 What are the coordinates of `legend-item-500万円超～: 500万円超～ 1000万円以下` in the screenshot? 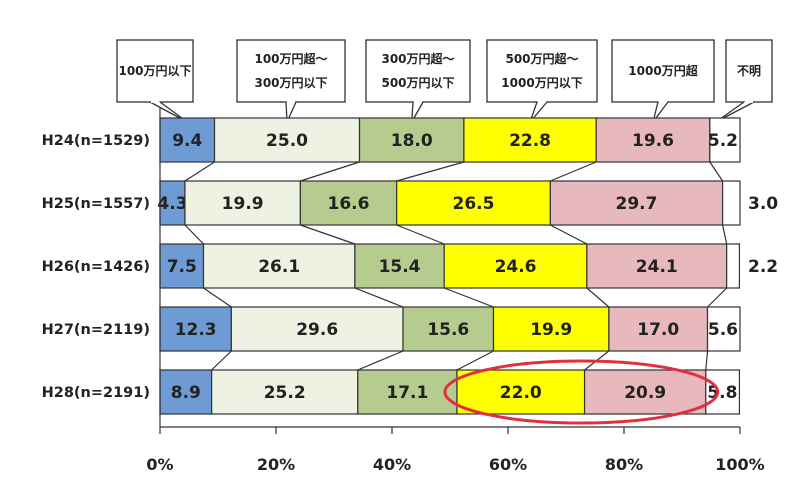 It's located at (542, 81).